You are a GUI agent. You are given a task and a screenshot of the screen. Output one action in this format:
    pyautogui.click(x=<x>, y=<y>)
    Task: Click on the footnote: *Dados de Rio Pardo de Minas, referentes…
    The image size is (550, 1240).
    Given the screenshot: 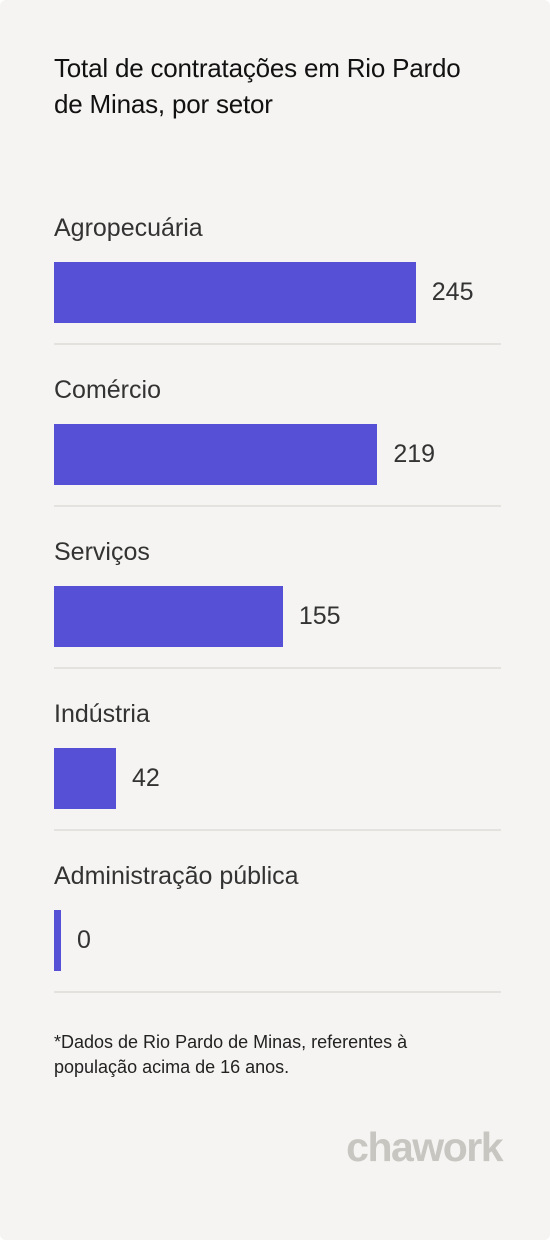 What is the action you would take?
    pyautogui.click(x=231, y=1054)
    